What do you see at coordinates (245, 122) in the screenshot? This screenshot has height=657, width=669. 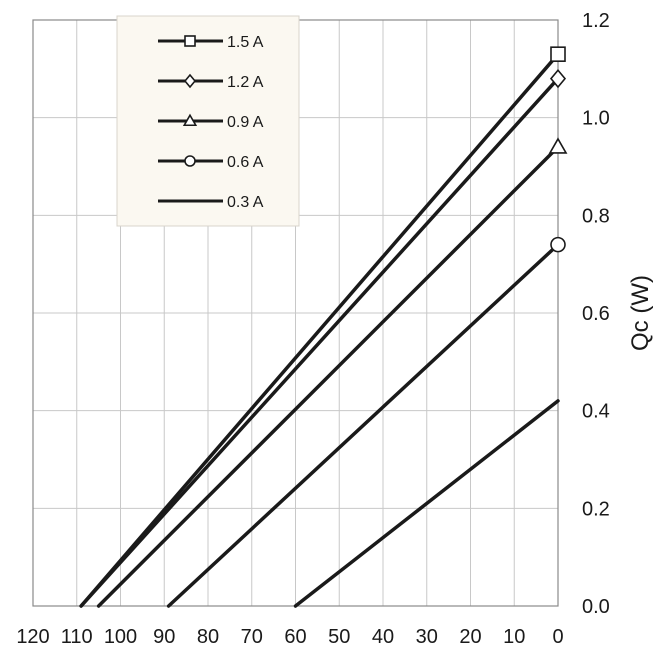 I see `legend-label-2: 0.9 A` at bounding box center [245, 122].